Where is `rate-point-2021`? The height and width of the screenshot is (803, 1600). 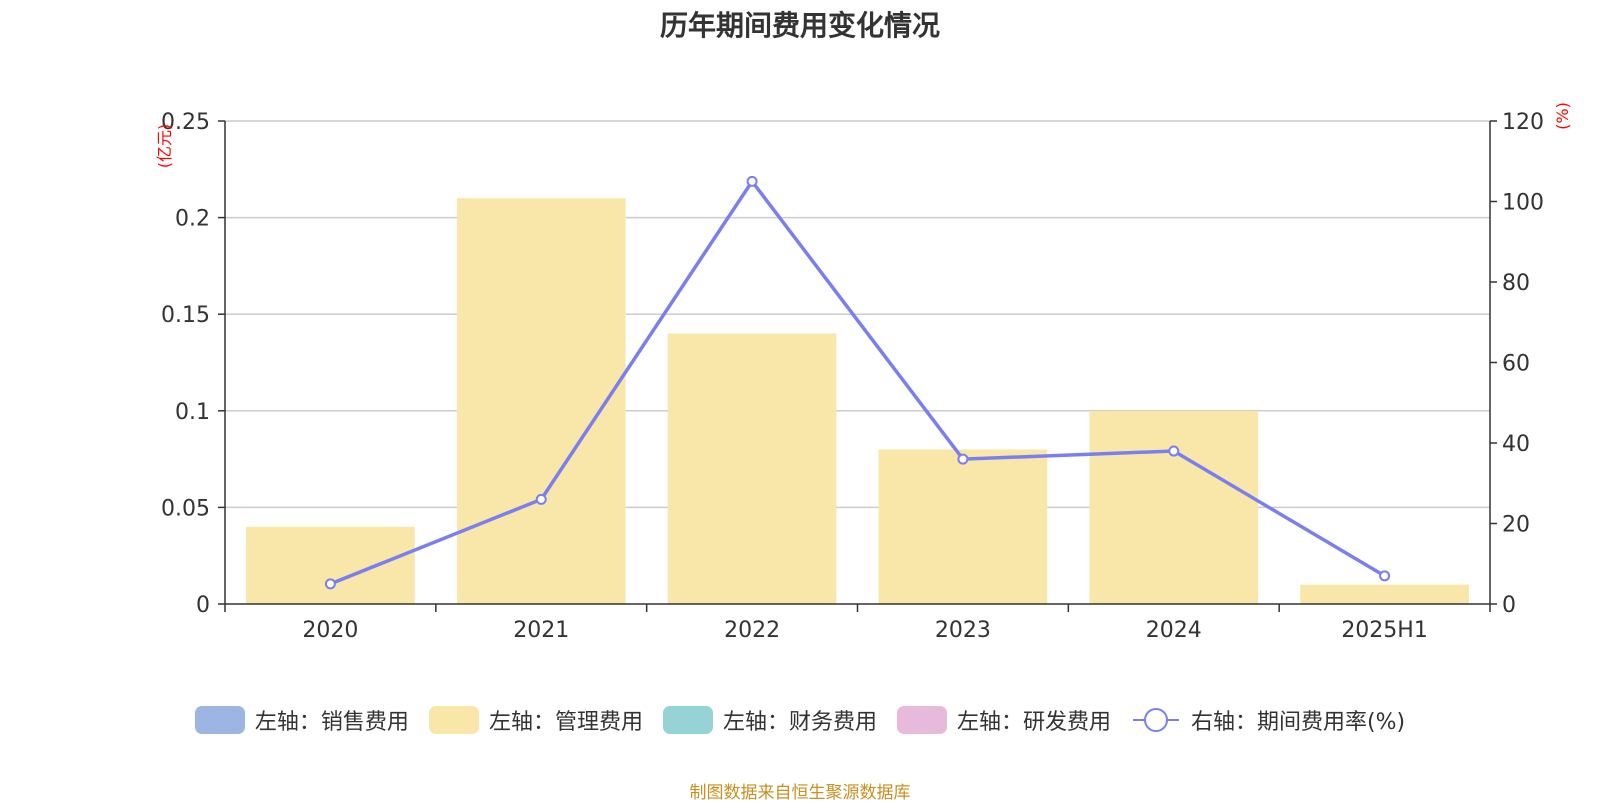
rate-point-2021 is located at coordinates (541, 499).